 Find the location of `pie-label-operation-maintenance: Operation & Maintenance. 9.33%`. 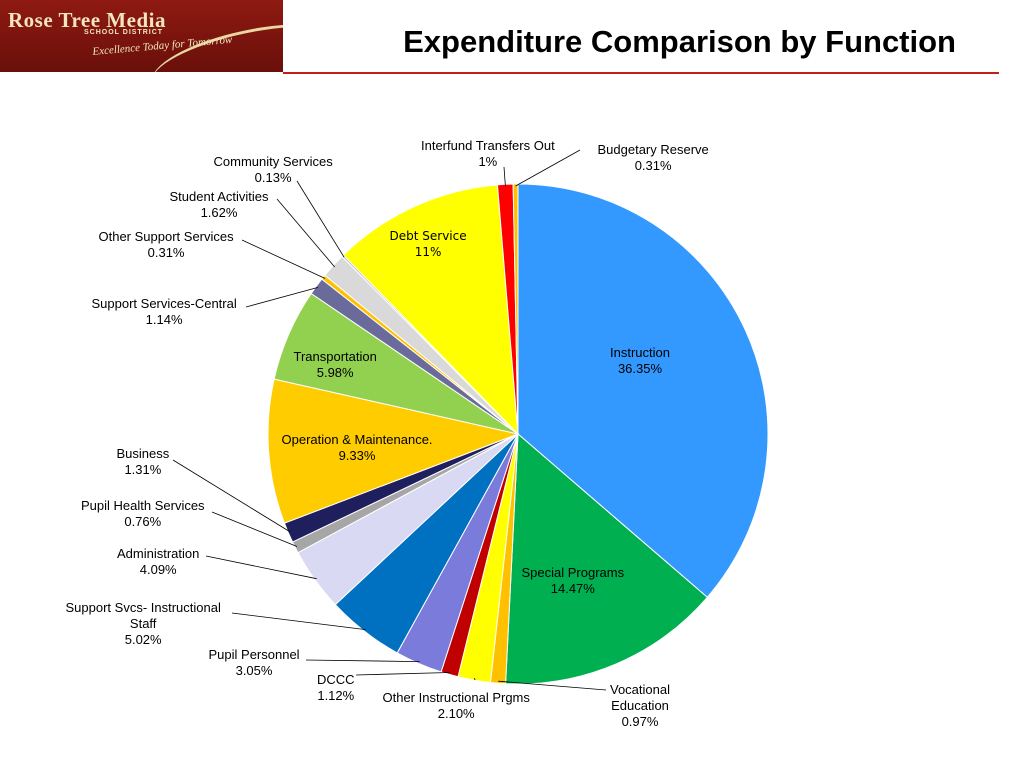

pie-label-operation-maintenance: Operation & Maintenance. 9.33% is located at coordinates (357, 448).